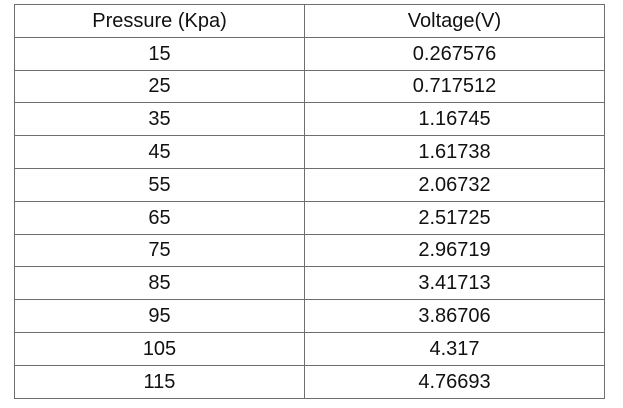 This screenshot has width=623, height=408. What do you see at coordinates (159, 119) in the screenshot?
I see `pressure-cell: 35` at bounding box center [159, 119].